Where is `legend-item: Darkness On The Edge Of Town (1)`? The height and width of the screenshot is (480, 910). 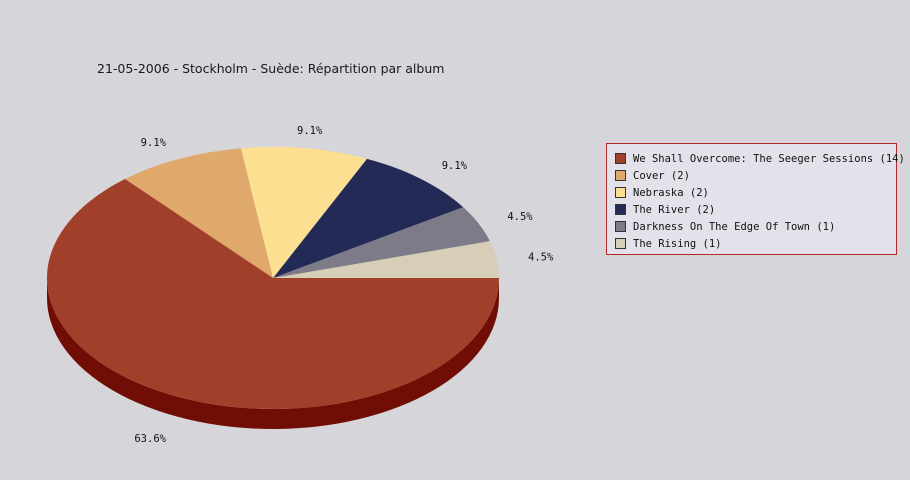 legend-item: Darkness On The Edge Of Town (1) is located at coordinates (755, 226).